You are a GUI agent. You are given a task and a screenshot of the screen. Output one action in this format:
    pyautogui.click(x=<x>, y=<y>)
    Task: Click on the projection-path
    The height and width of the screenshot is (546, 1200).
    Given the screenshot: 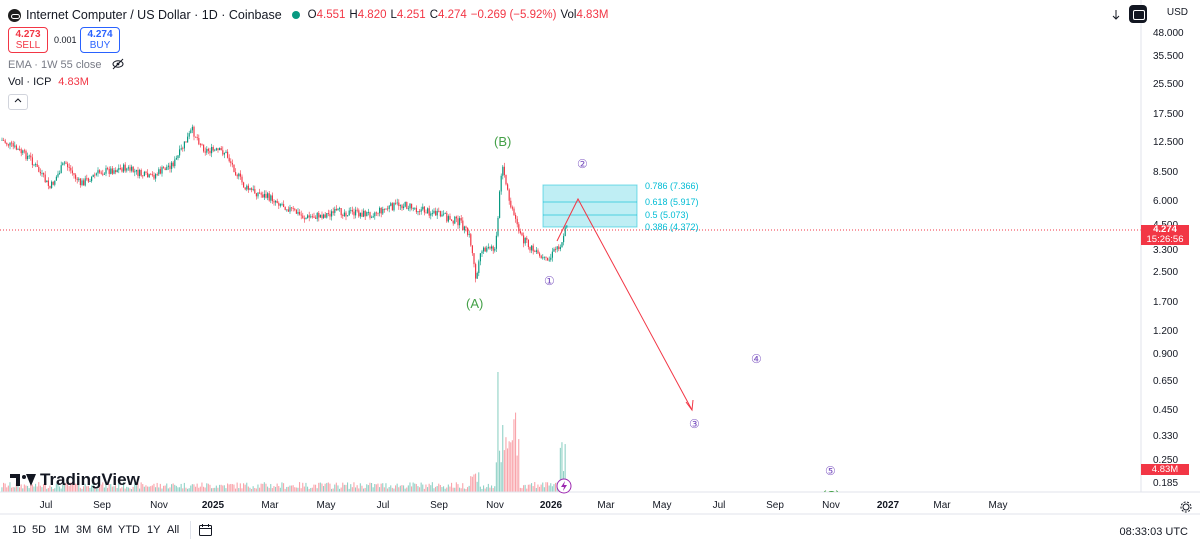 What is the action you would take?
    pyautogui.click(x=624, y=304)
    